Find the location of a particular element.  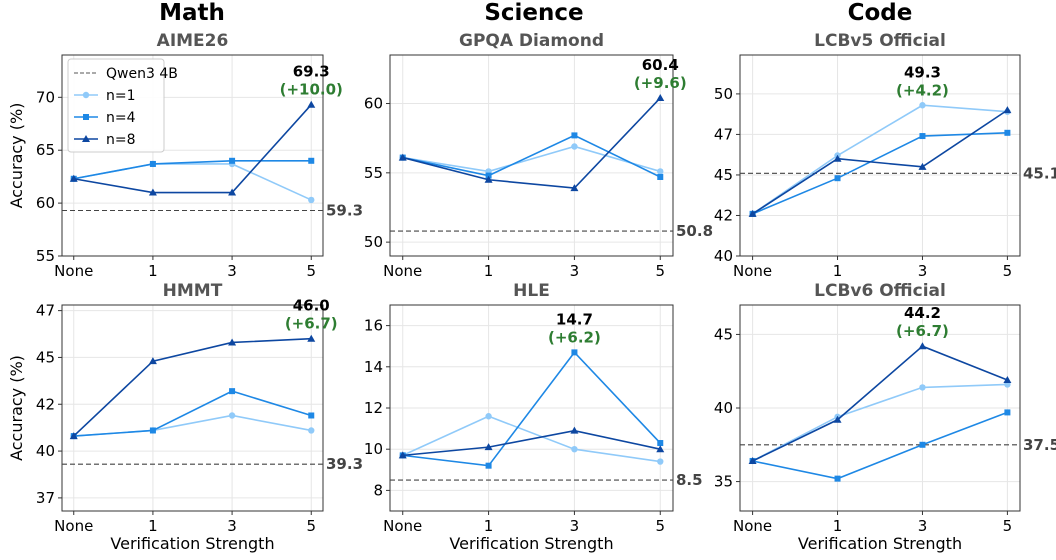

annotation-delta: (+10.0) is located at coordinates (311, 90).